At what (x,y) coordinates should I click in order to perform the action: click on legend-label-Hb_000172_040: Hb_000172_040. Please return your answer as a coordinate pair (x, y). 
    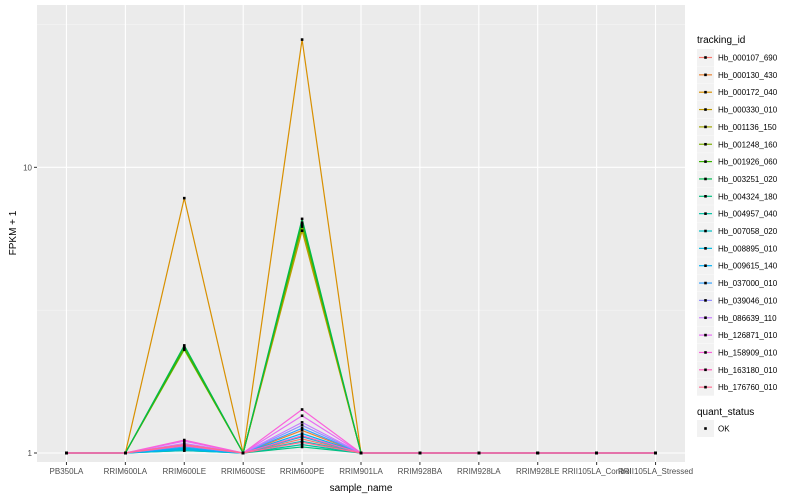
    Looking at the image, I should click on (748, 92).